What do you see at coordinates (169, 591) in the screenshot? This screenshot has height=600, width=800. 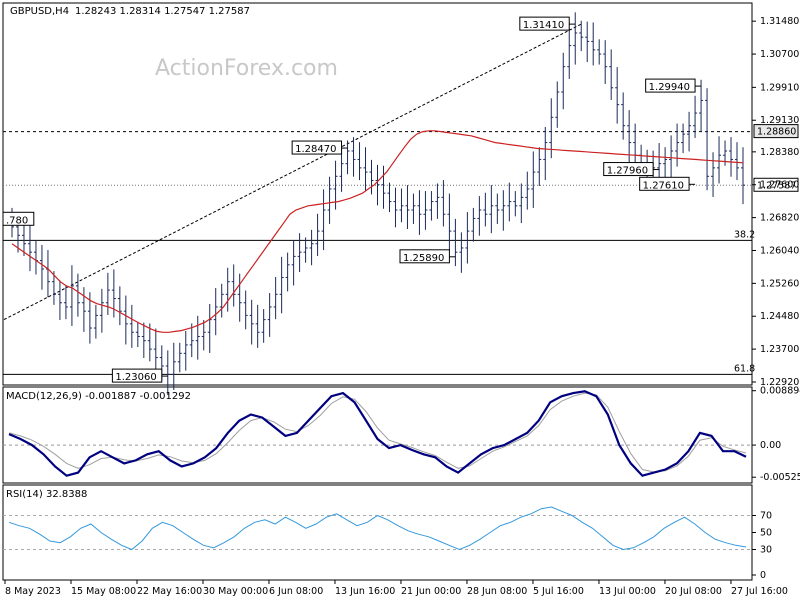 I see `x-tick-label: 22 May 16:00` at bounding box center [169, 591].